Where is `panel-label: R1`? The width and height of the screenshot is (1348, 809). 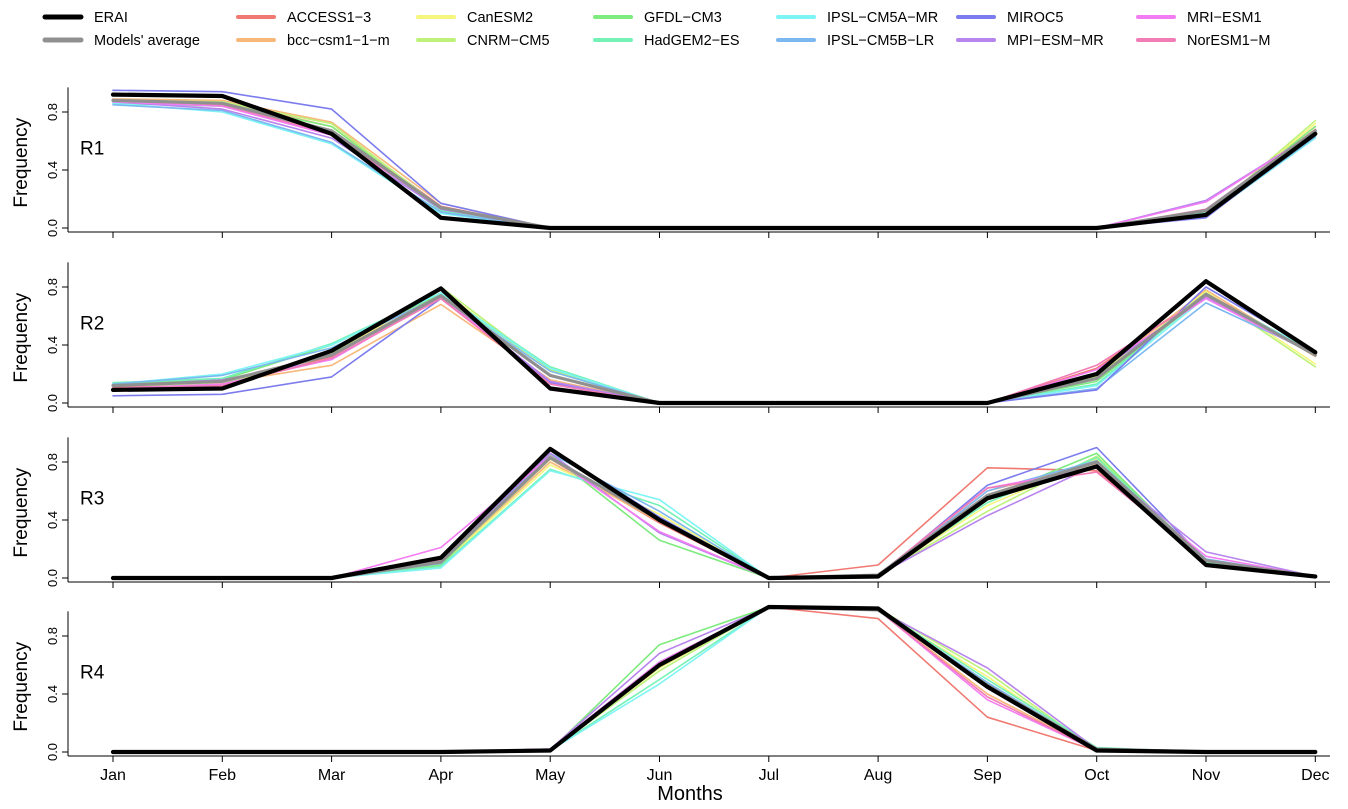
panel-label: R1 is located at coordinates (92, 148).